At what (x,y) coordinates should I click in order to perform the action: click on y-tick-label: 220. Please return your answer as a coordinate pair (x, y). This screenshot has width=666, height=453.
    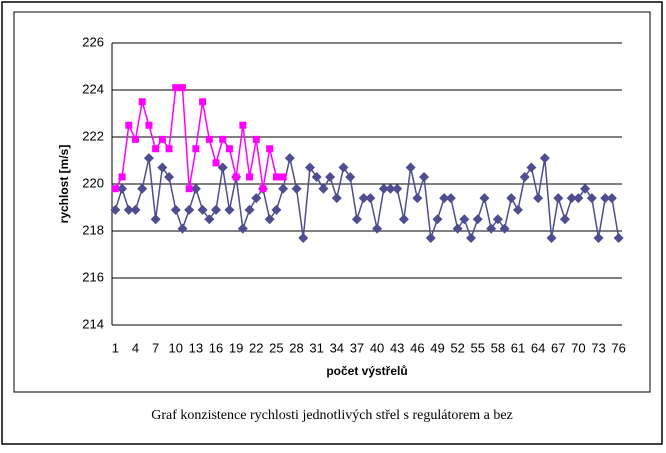
    Looking at the image, I should click on (93, 182).